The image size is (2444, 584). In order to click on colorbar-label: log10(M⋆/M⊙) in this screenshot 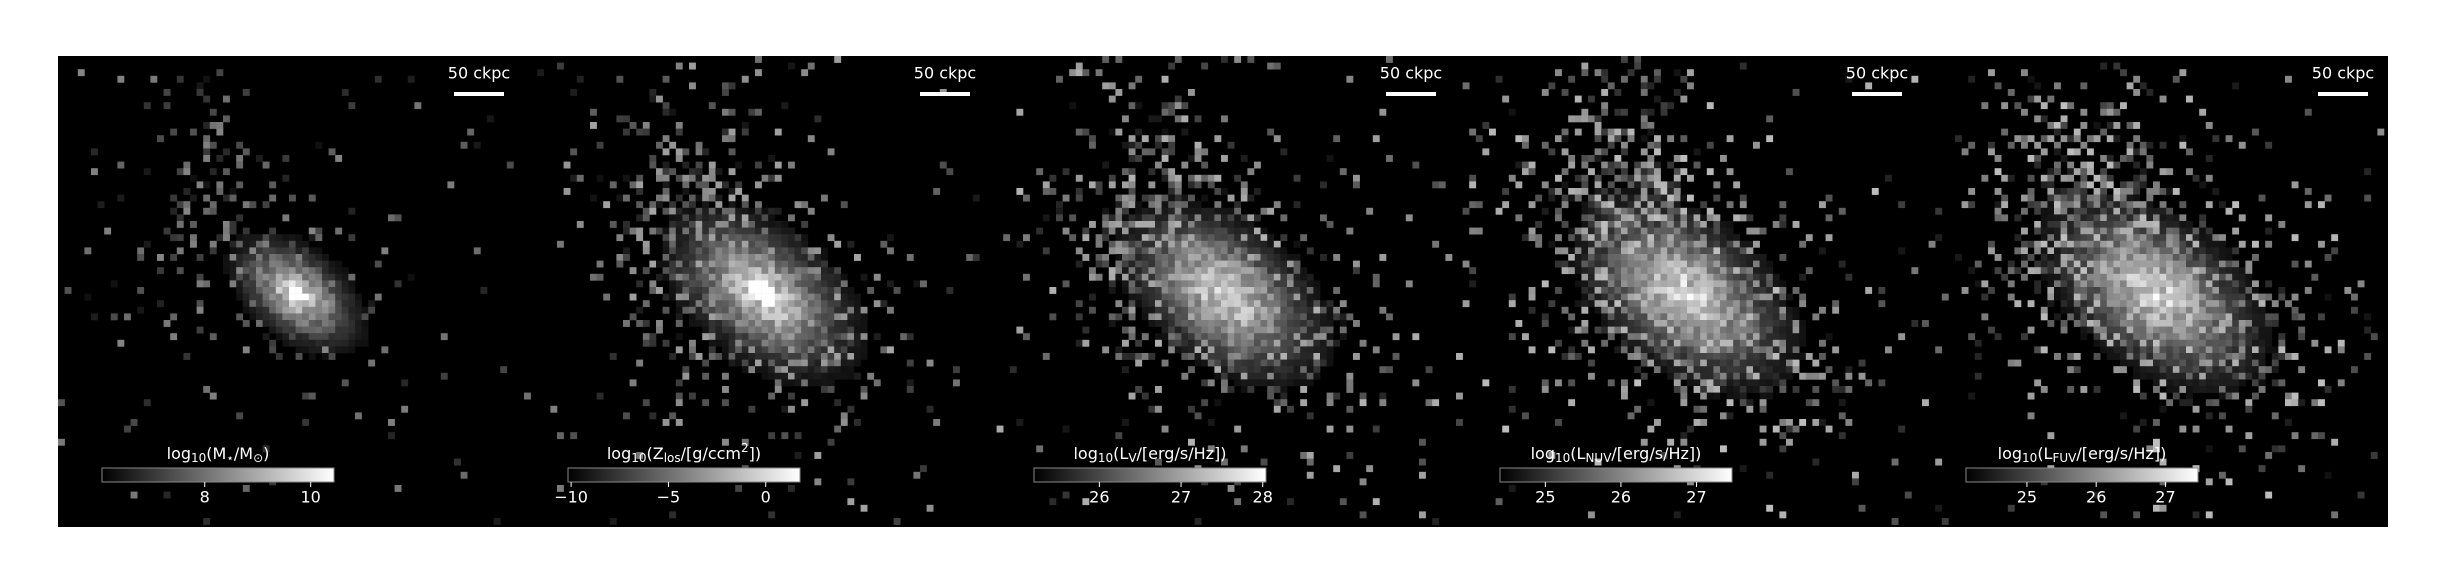, I will do `click(218, 454)`.